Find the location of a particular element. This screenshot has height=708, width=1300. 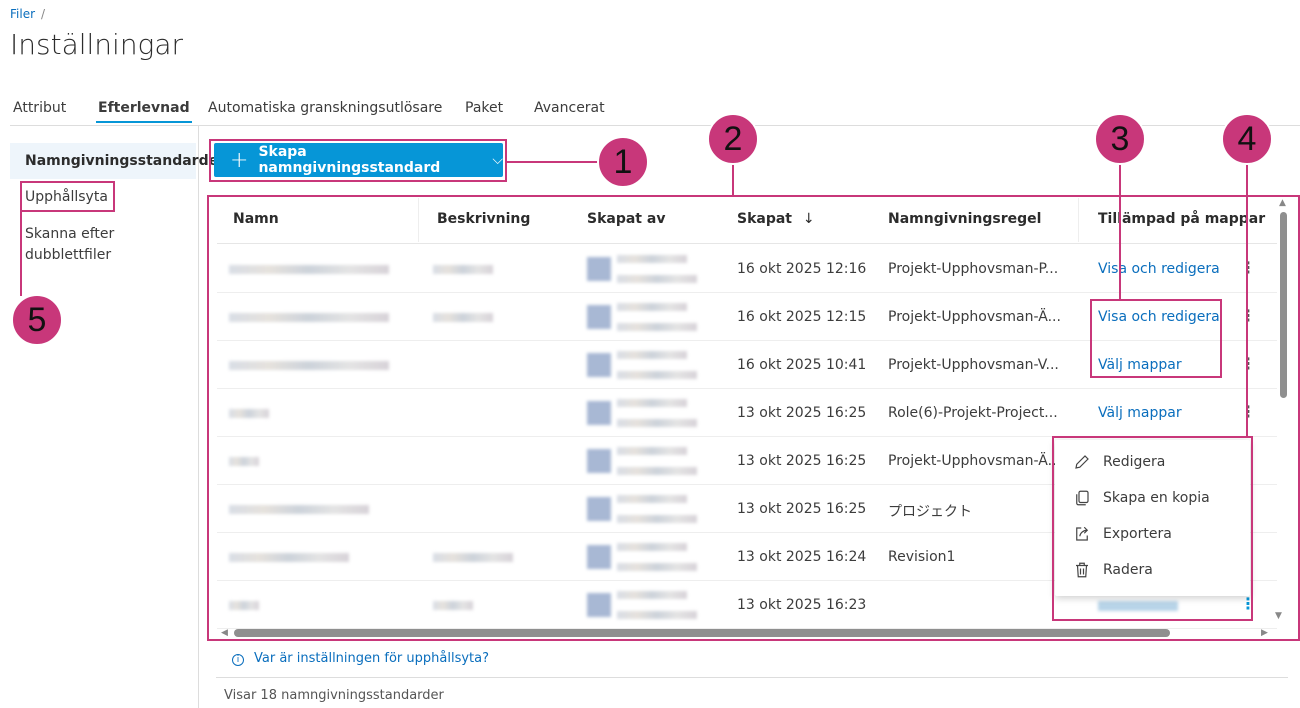

breadcrumb-filer: Filer is located at coordinates (23, 14).